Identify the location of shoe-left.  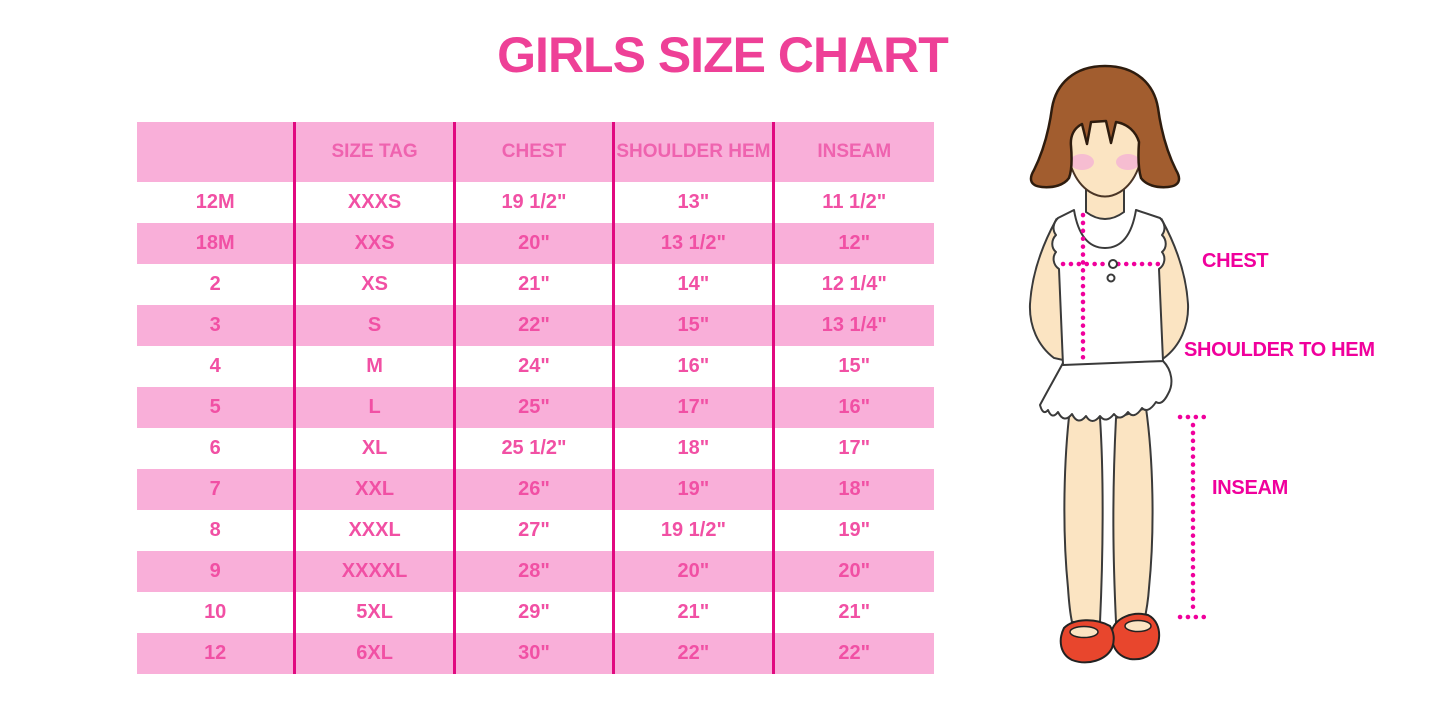
(1087, 641).